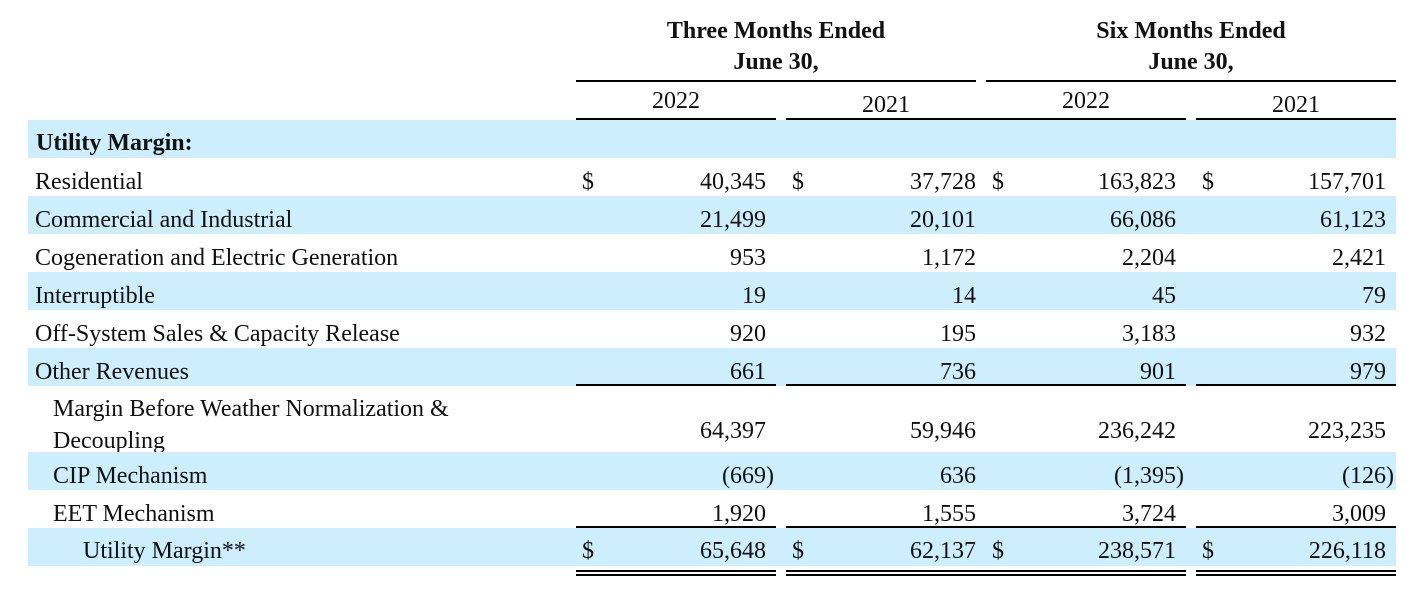  Describe the element at coordinates (776, 81) in the screenshot. I see `header-three-months-rule` at that location.